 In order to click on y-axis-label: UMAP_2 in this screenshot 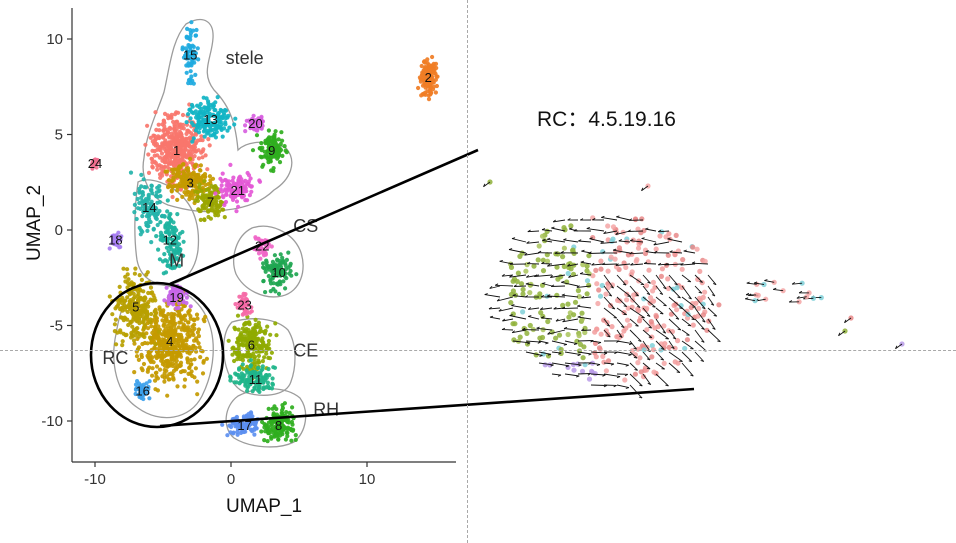, I will do `click(34, 223)`.